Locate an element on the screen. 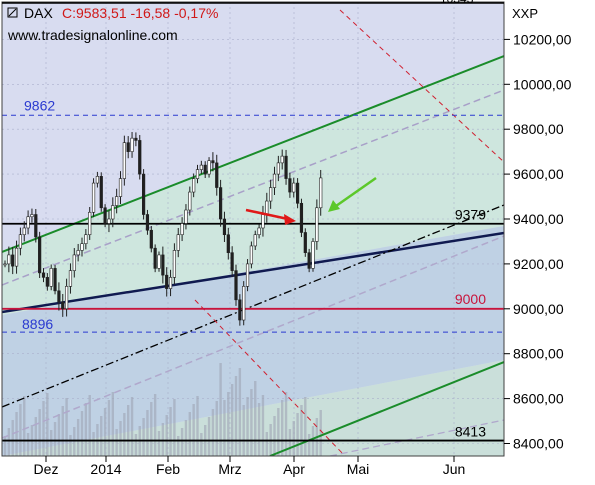 This screenshot has width=595, height=485. y-tick-label: 10200,00 is located at coordinates (542, 39).